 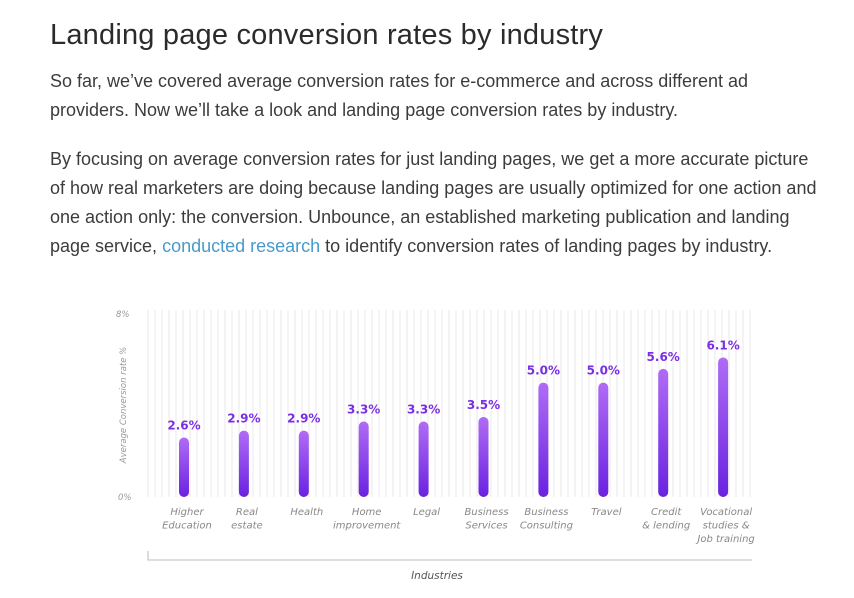 What do you see at coordinates (124, 406) in the screenshot?
I see `y-axis-label: Average Conversion rate %` at bounding box center [124, 406].